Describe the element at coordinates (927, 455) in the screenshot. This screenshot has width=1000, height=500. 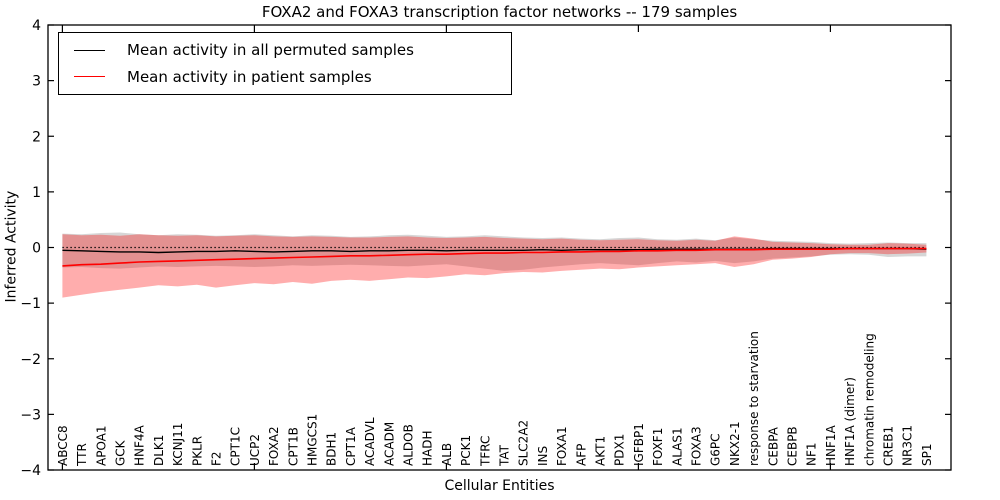
I see `x-tick-label: SP1` at that location.